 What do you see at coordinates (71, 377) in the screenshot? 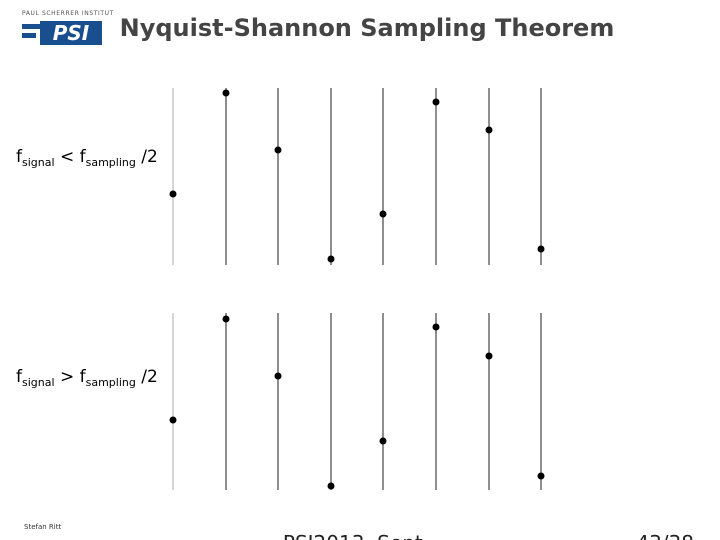
I see `label-part: > f` at bounding box center [71, 377].